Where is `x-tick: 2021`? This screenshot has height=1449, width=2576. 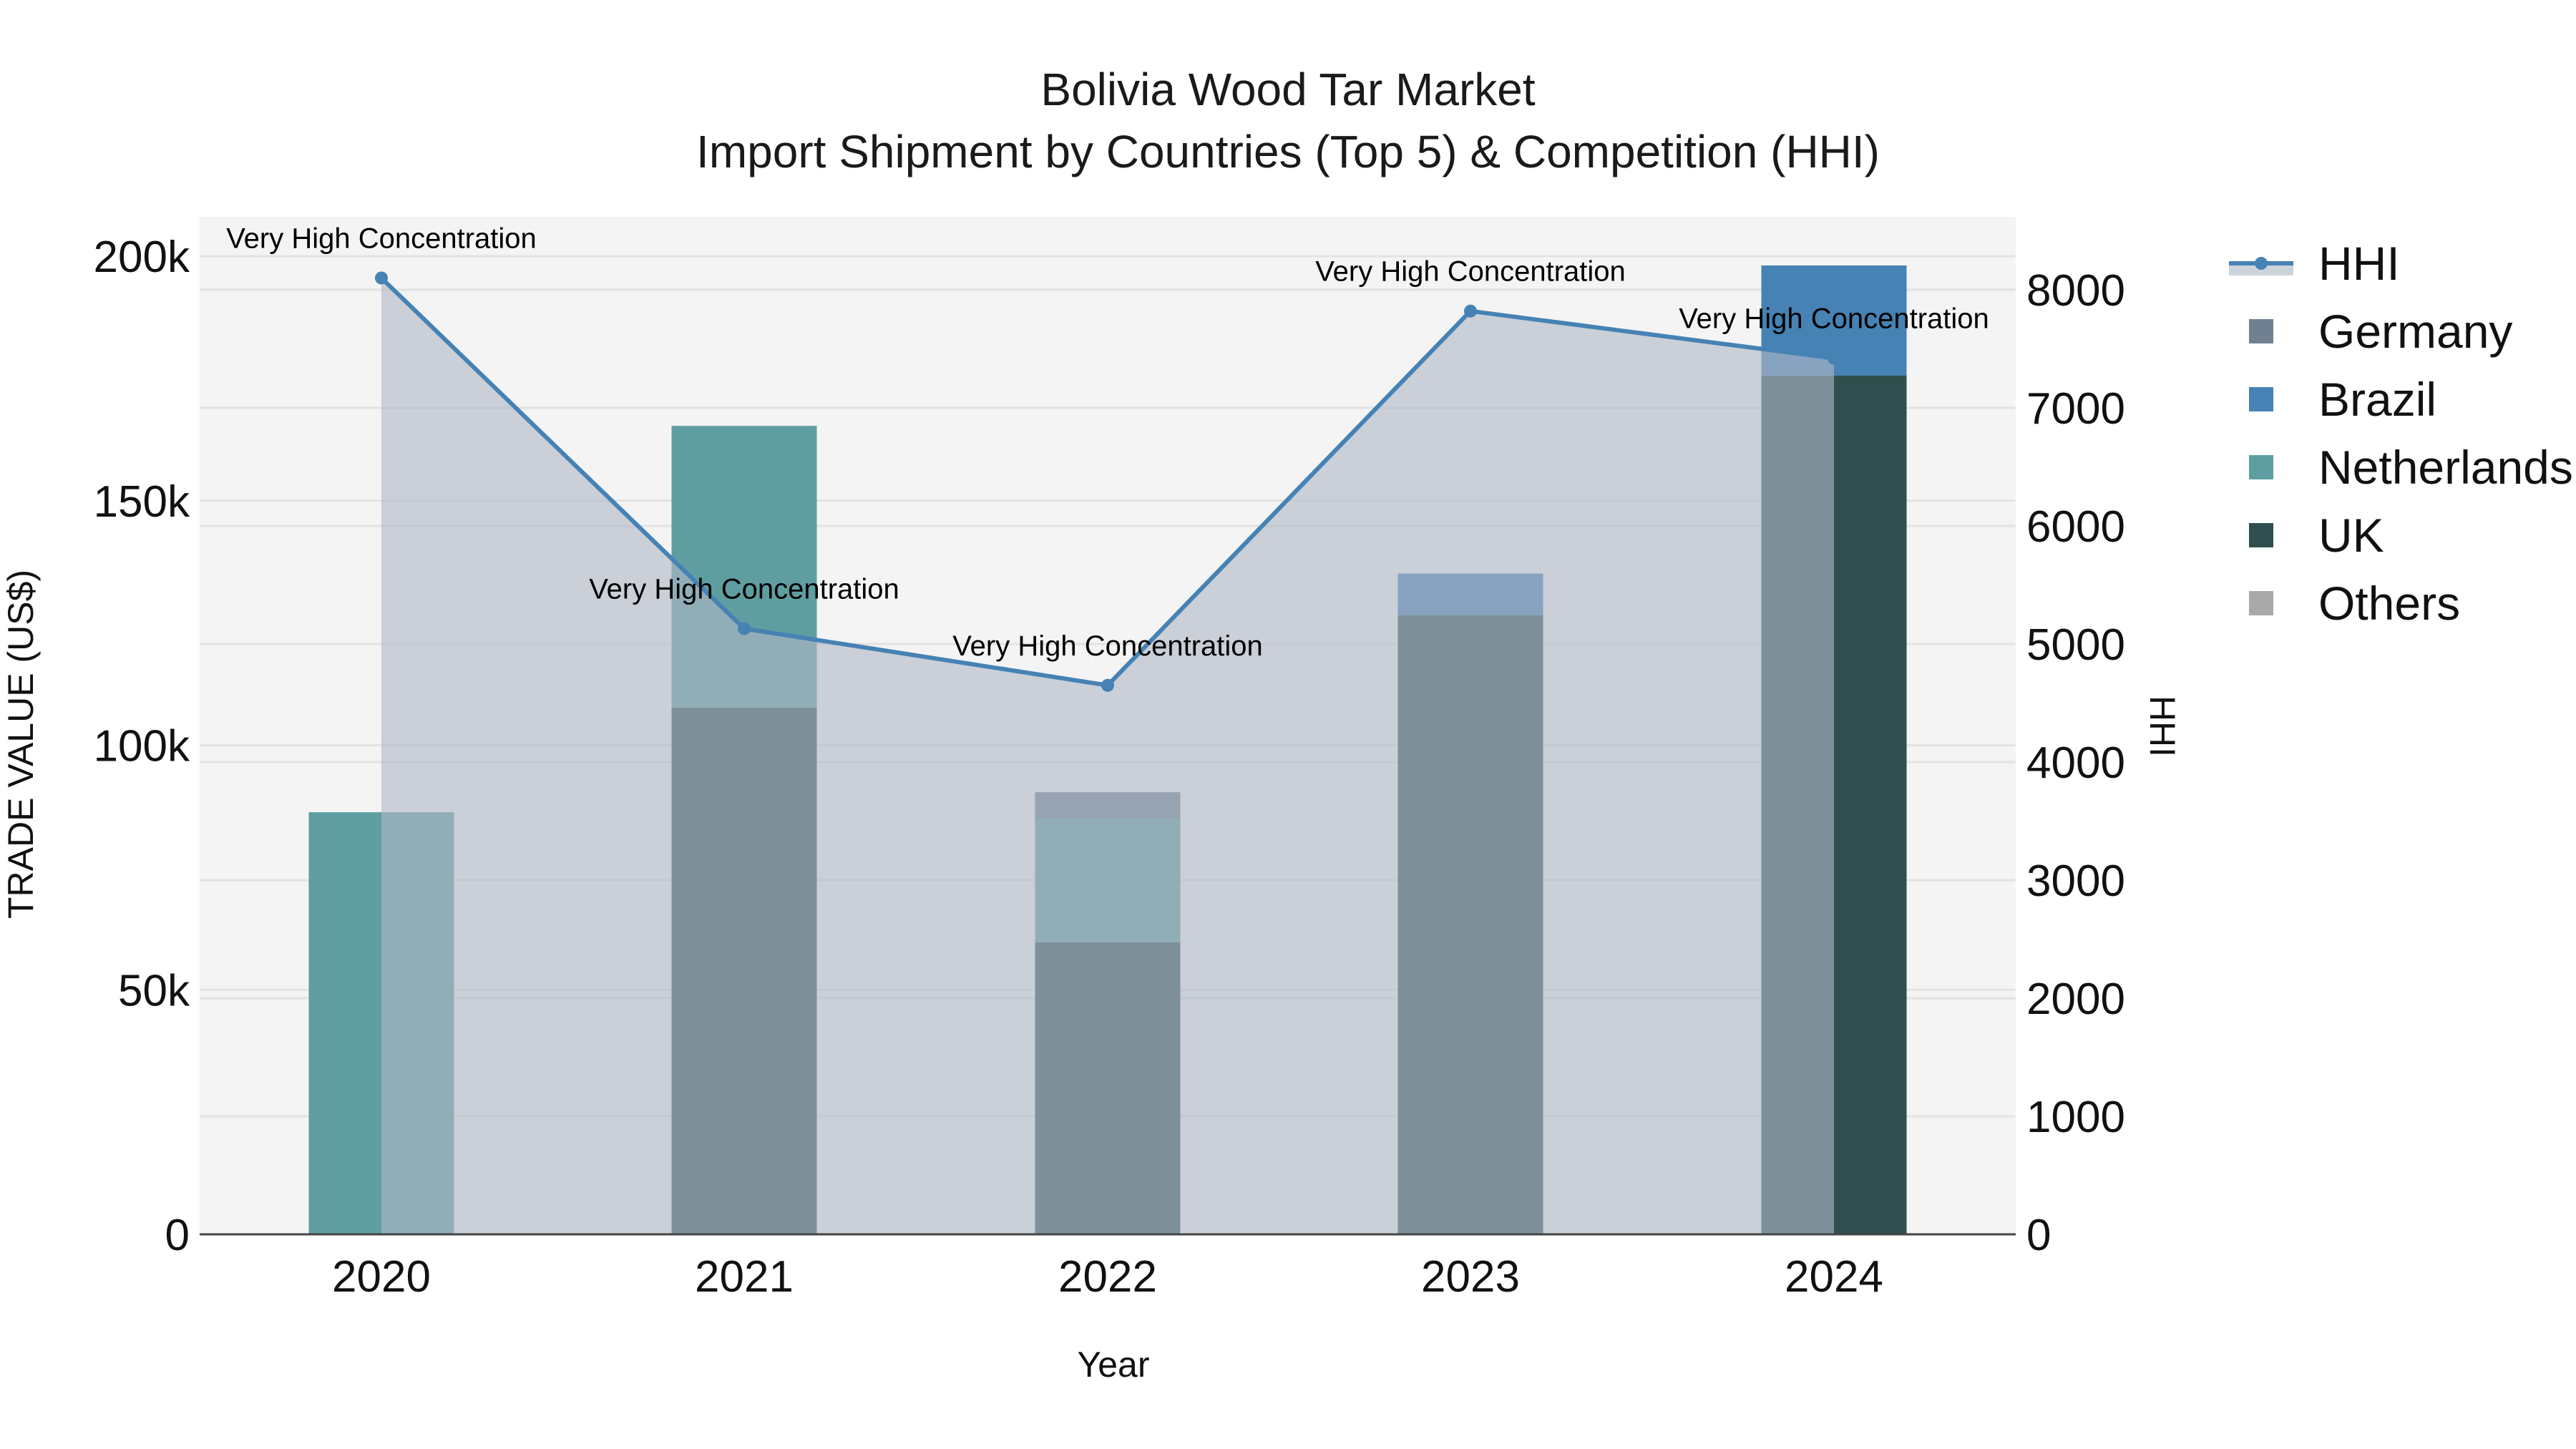 x-tick: 2021 is located at coordinates (744, 1277).